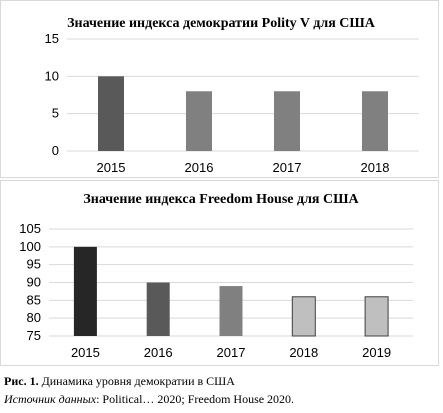 This screenshot has width=443, height=413. What do you see at coordinates (136, 381) in the screenshot?
I see `figure-caption-text: Динамика уровня демократии в США` at bounding box center [136, 381].